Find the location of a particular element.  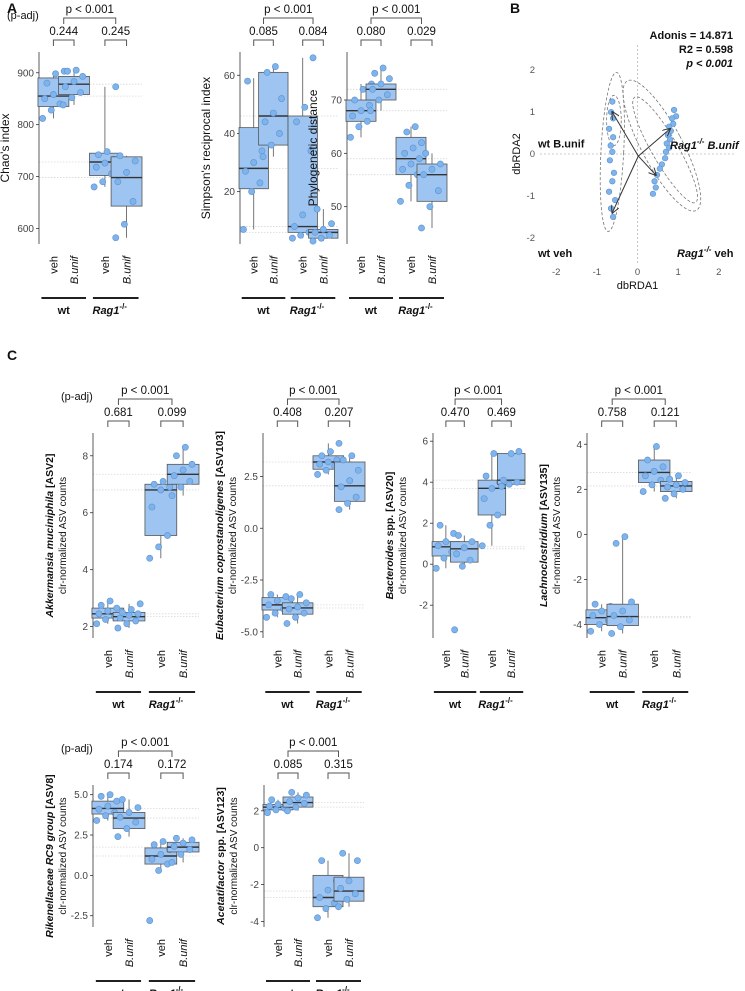

y-tick-label: 70 is located at coordinates (337, 101).